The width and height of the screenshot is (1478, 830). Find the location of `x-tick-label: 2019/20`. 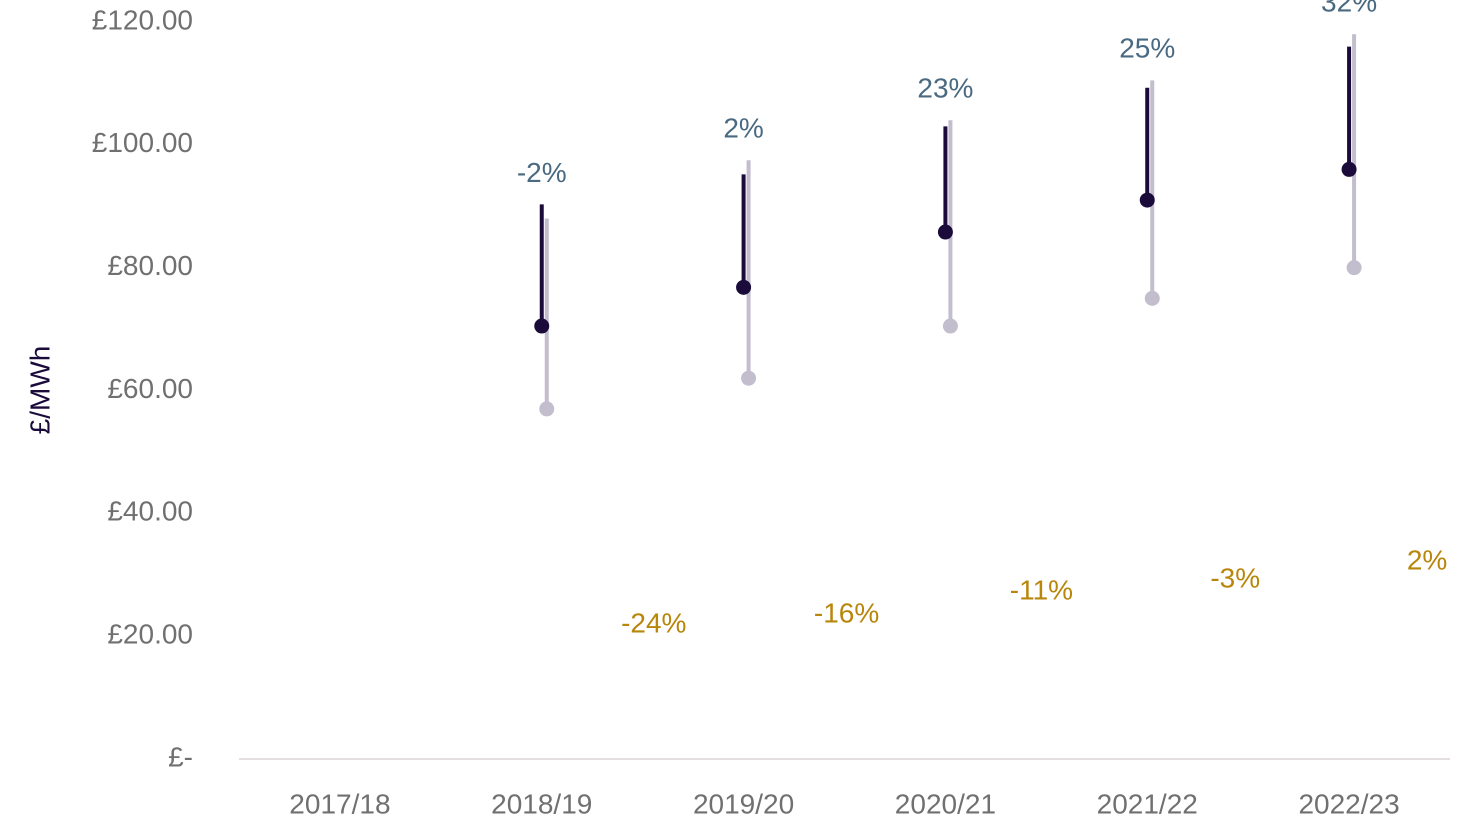

x-tick-label: 2019/20 is located at coordinates (743, 803).